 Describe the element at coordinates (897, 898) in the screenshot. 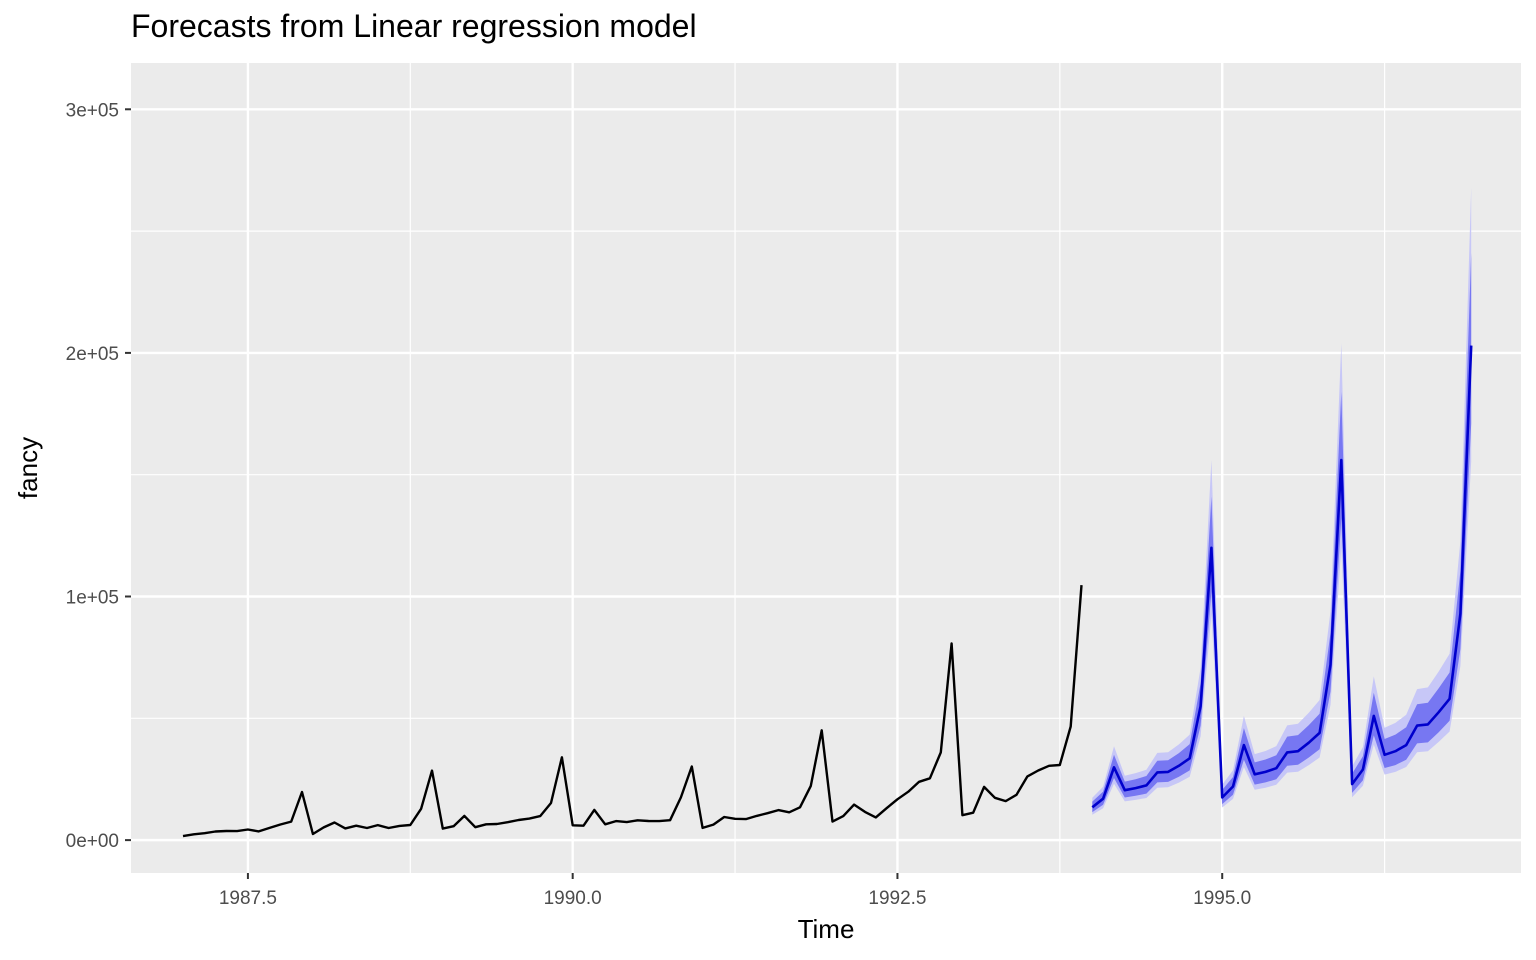

I see `x-tick-label: 1992.5` at that location.